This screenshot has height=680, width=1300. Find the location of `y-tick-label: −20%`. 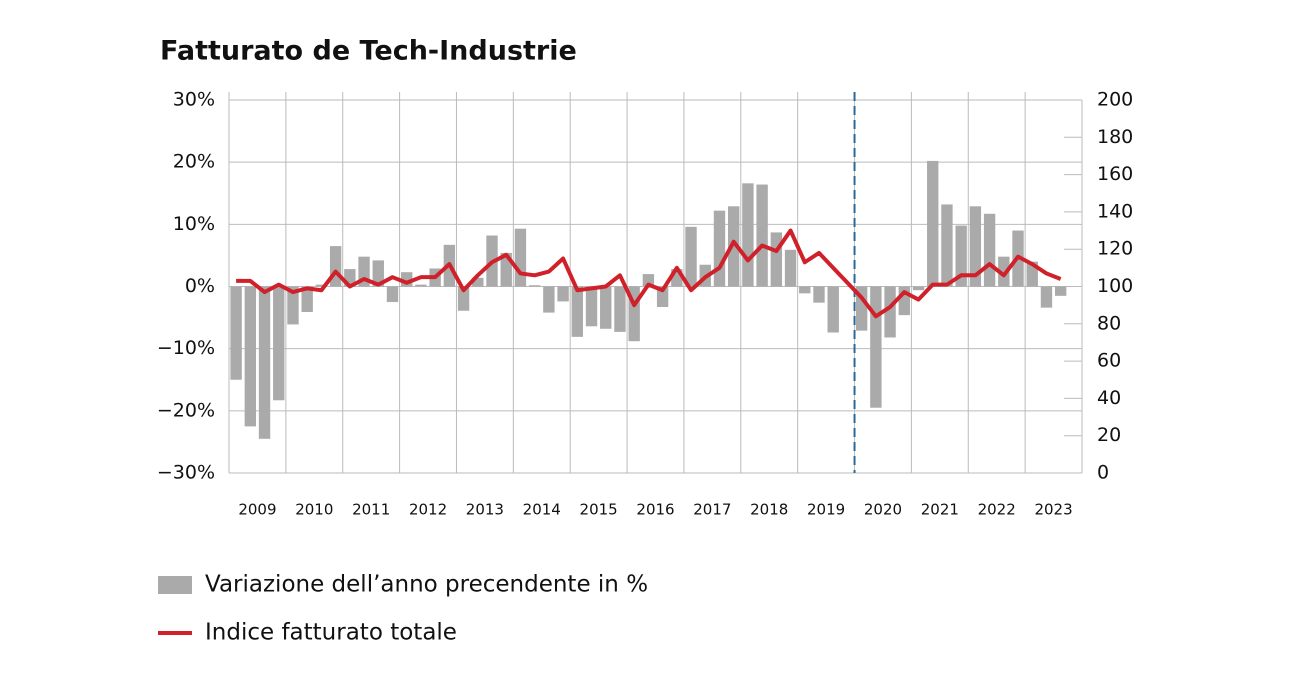

y-tick-label: −20% is located at coordinates (186, 410).